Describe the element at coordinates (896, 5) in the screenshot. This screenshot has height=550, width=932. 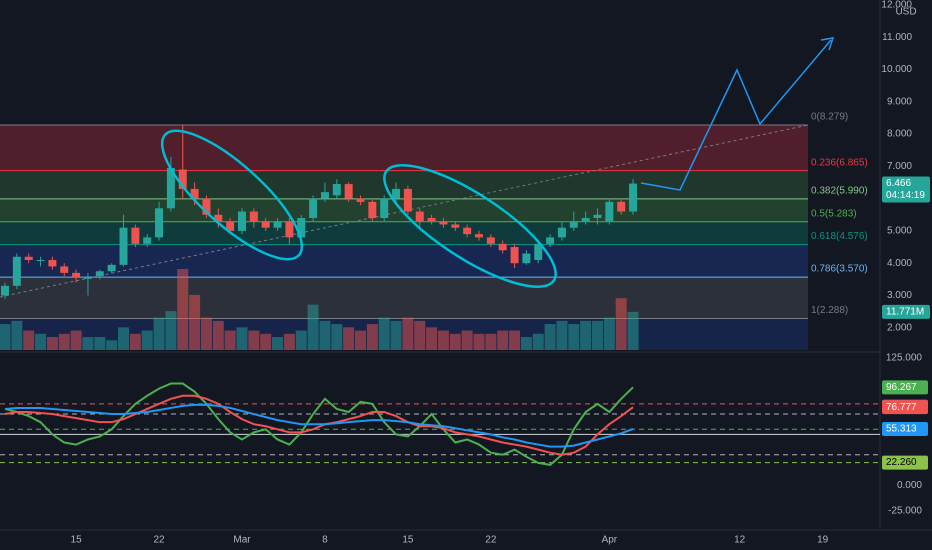
I see `y-tick-label: 12.000` at that location.